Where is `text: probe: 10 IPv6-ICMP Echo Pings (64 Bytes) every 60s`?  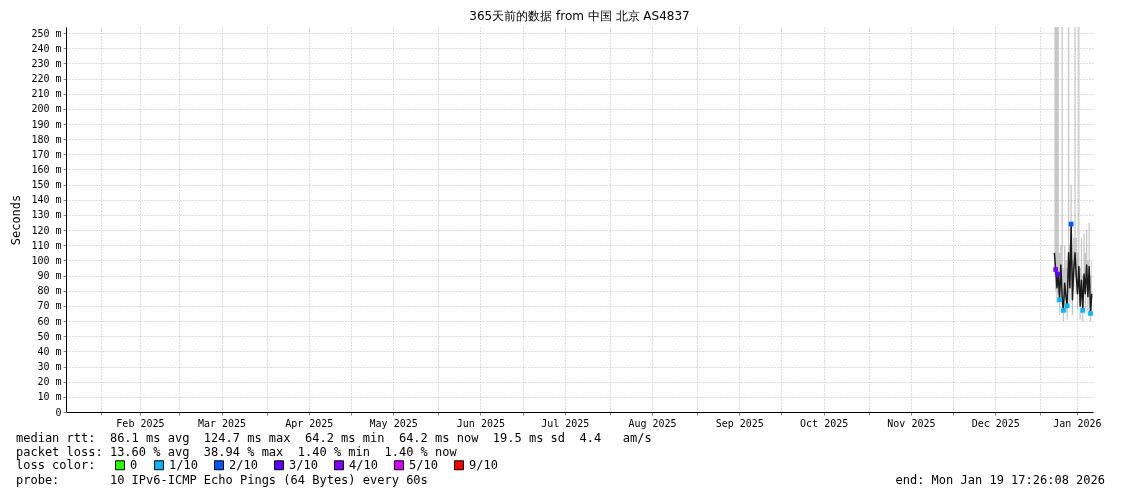
text: probe: 10 IPv6-ICMP Echo Pings (64 Bytes) every 60s is located at coordinates (222, 480).